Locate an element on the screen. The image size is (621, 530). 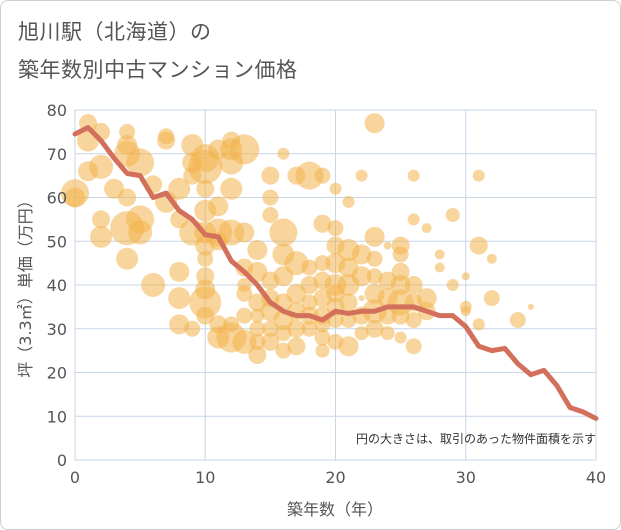
y-tick-label: 60 is located at coordinates (57, 198).